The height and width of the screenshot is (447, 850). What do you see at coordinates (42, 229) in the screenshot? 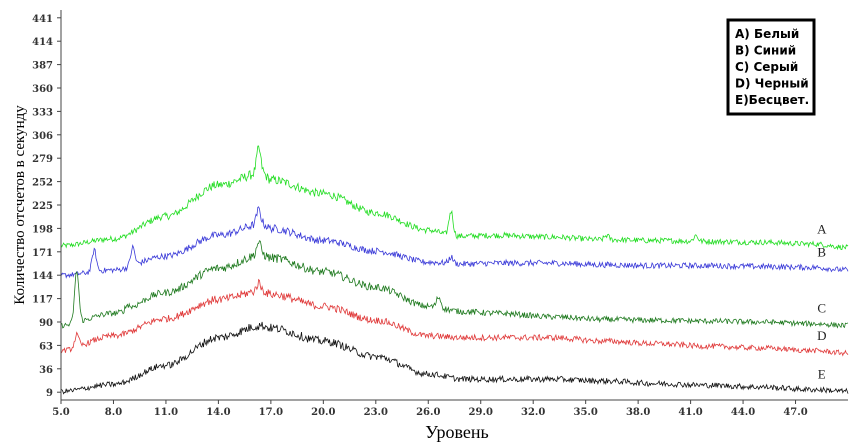
I see `y-tick-label: 198` at bounding box center [42, 229].